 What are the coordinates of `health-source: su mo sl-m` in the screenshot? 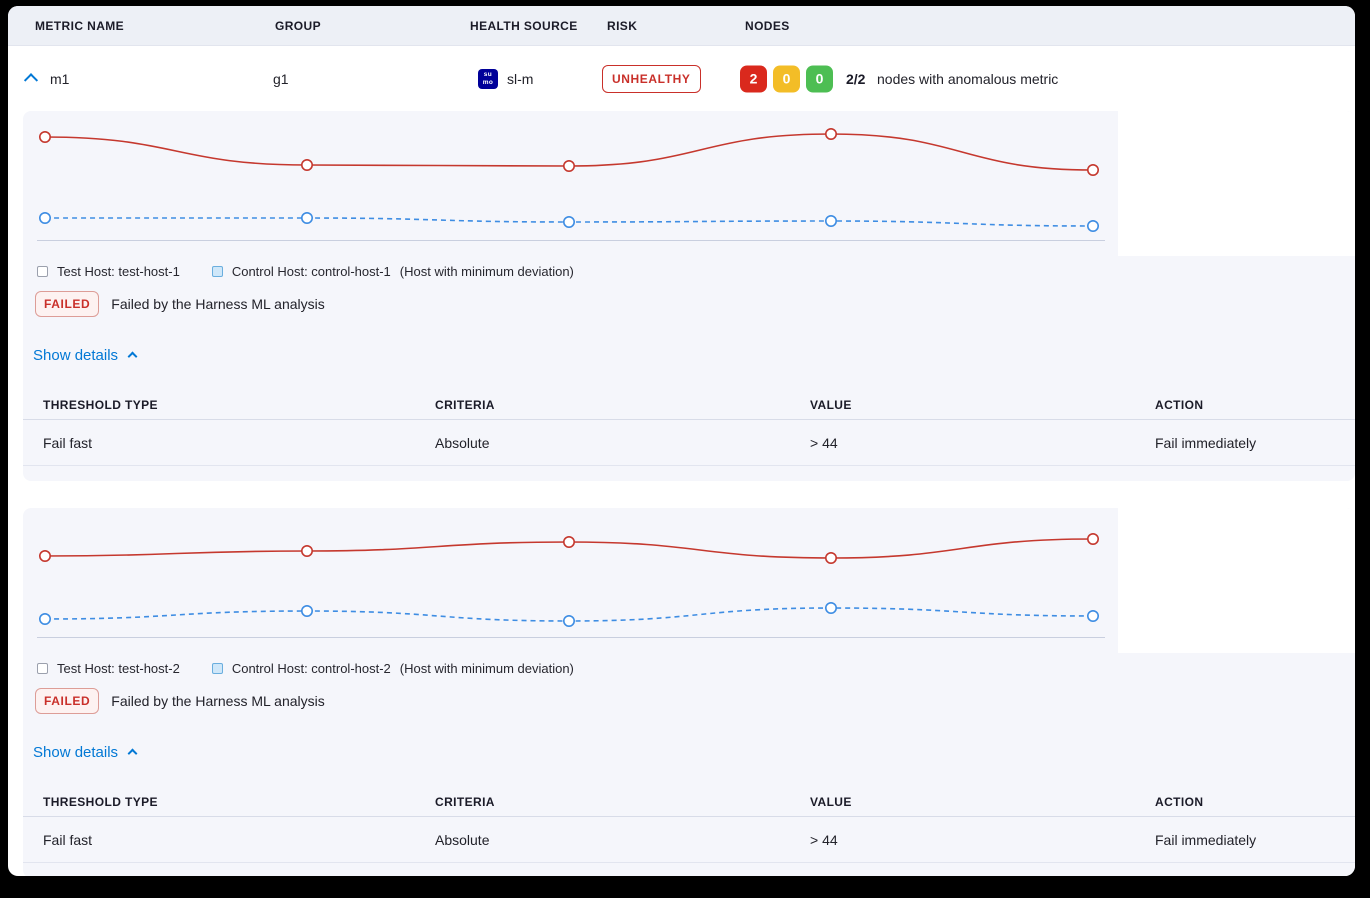 It's located at (506, 78).